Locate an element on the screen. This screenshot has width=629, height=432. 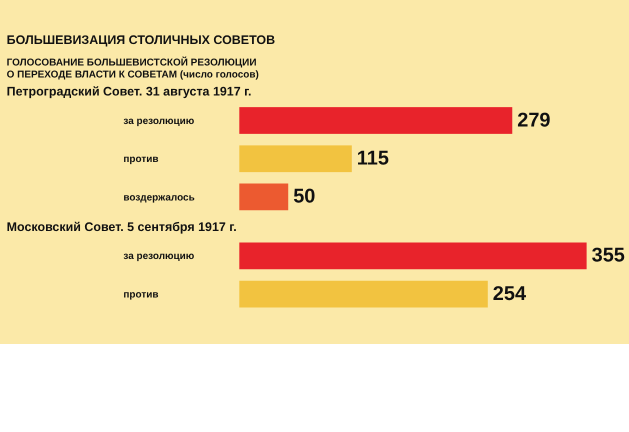
text: ГОЛОСОВАНИЕ БОЛЬШЕВИСТСКОЙ РЕЗОЛЮЦИИ О ПЕРЕХОДЕ ВЛАСТИ К СОВЕТАМ (число голосов) is located at coordinates (132, 68).